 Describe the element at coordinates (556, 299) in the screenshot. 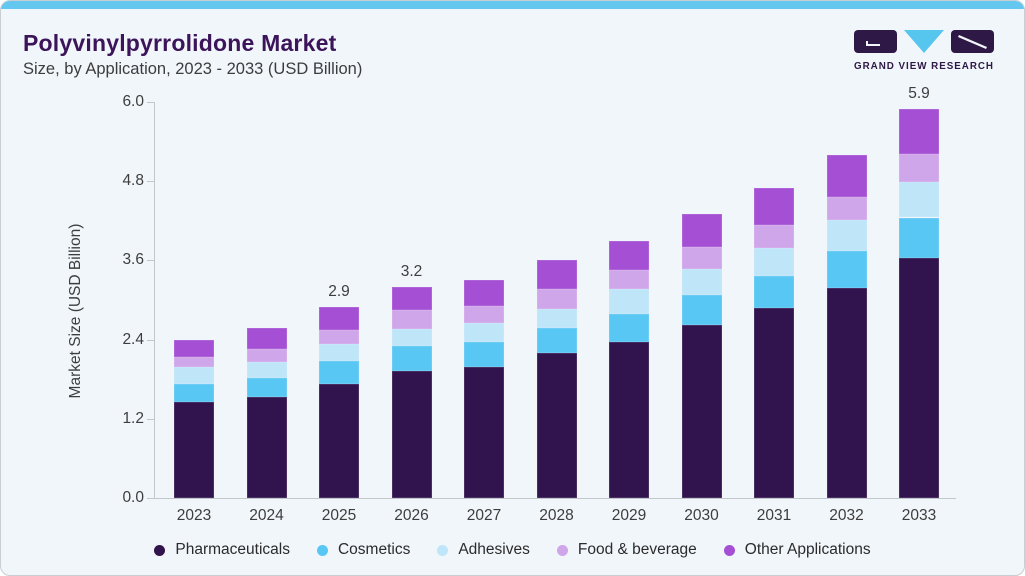

I see `bar-segment-food-beverage-2028` at that location.